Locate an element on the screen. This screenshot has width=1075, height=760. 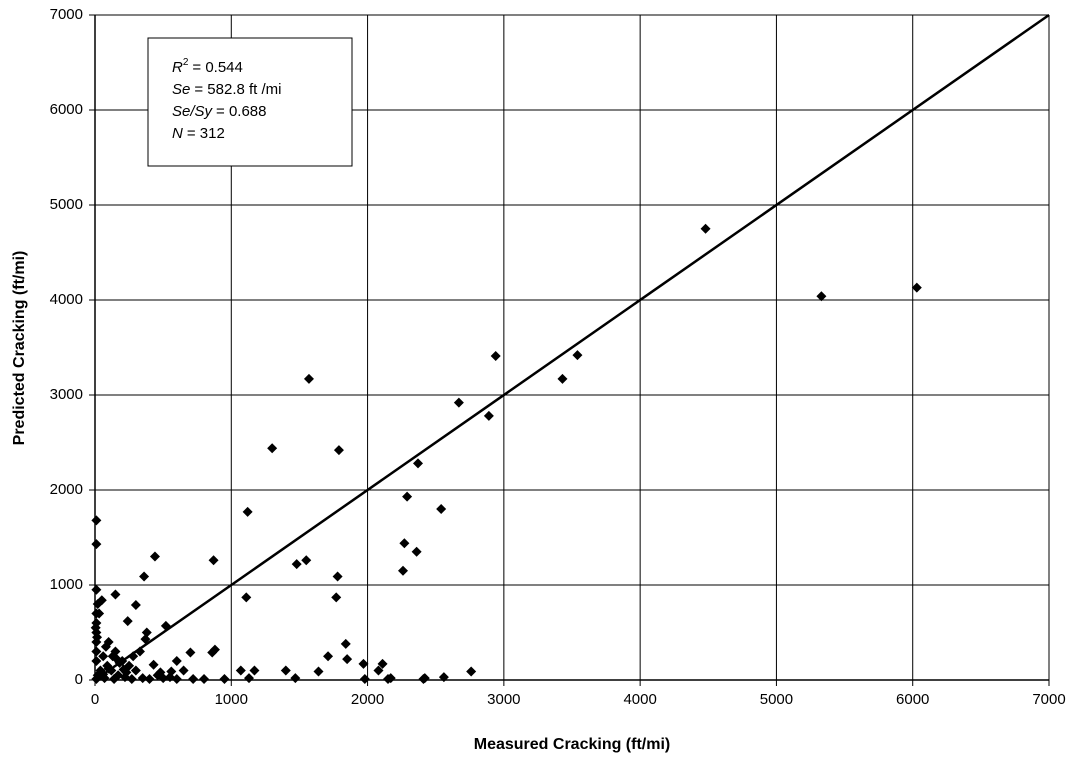
y-tick-label: 5000 is located at coordinates (66, 204).